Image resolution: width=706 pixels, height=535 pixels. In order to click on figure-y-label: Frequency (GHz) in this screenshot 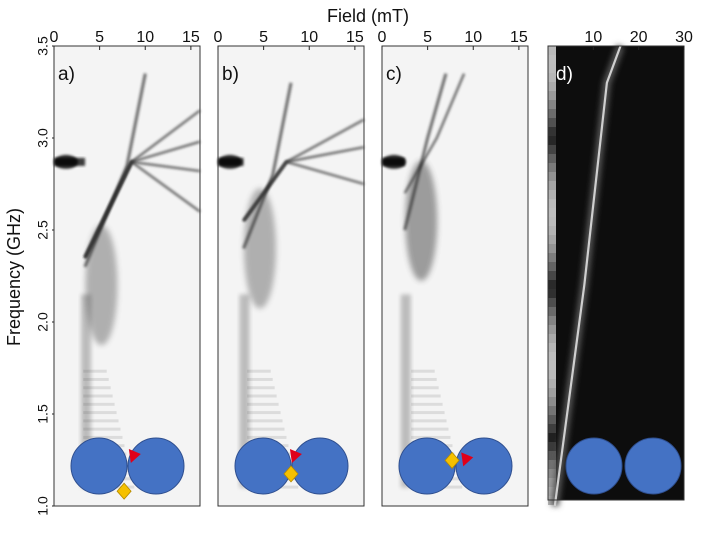, I will do `click(14, 277)`.